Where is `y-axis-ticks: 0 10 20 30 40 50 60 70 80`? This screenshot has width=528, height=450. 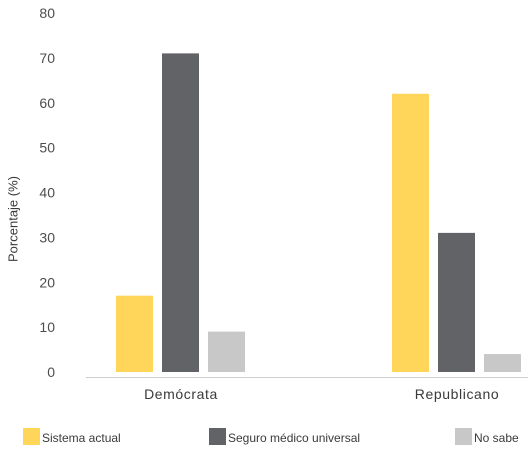 y-axis-ticks: 0 10 20 30 40 50 60 70 80 is located at coordinates (47, 192).